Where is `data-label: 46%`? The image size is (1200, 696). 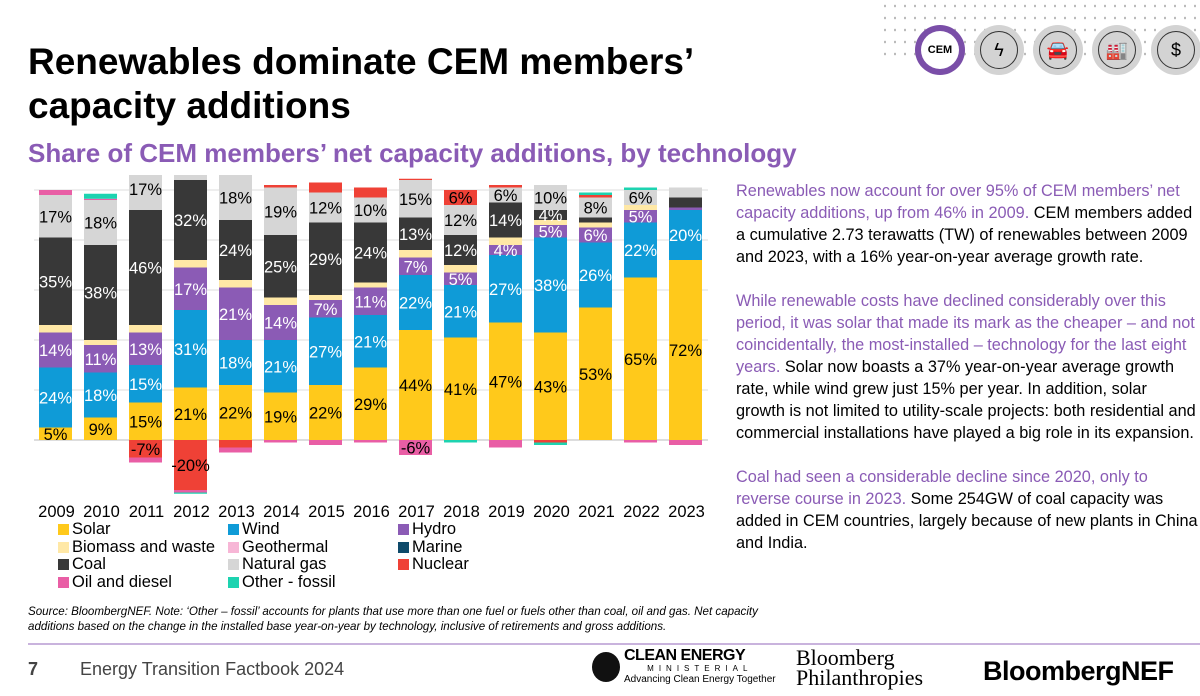 data-label: 46% is located at coordinates (145, 269).